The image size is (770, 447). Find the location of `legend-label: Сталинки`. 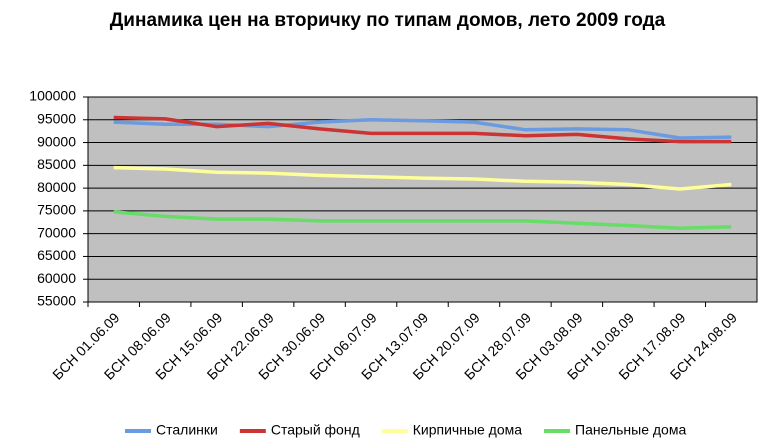

legend-label: Сталинки is located at coordinates (187, 430).